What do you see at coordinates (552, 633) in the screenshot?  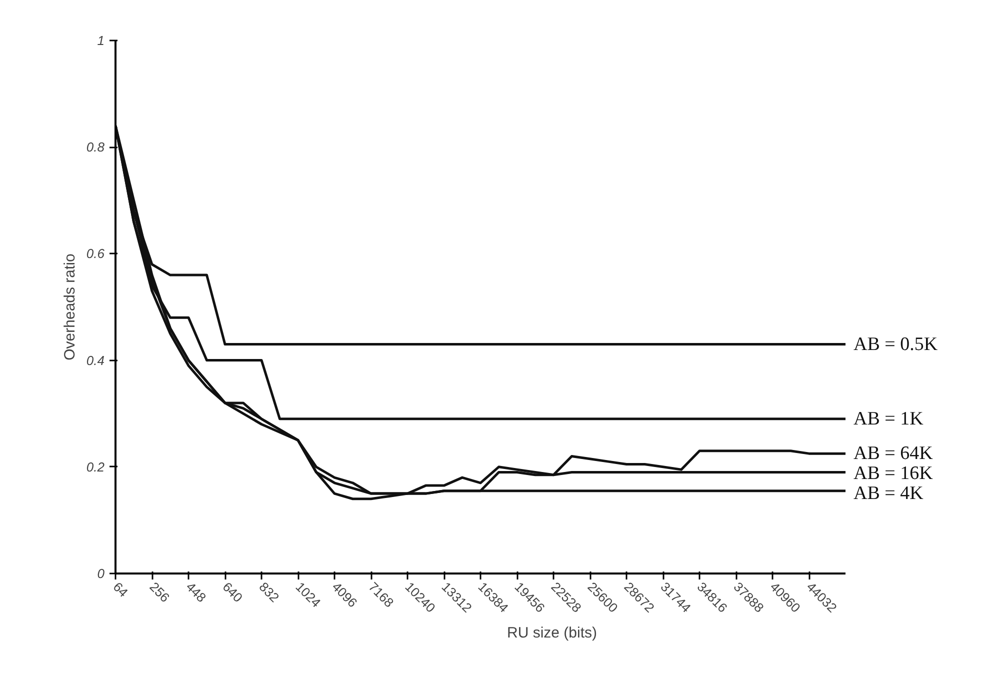 I see `x-axis-title: RU size (bits)` at bounding box center [552, 633].